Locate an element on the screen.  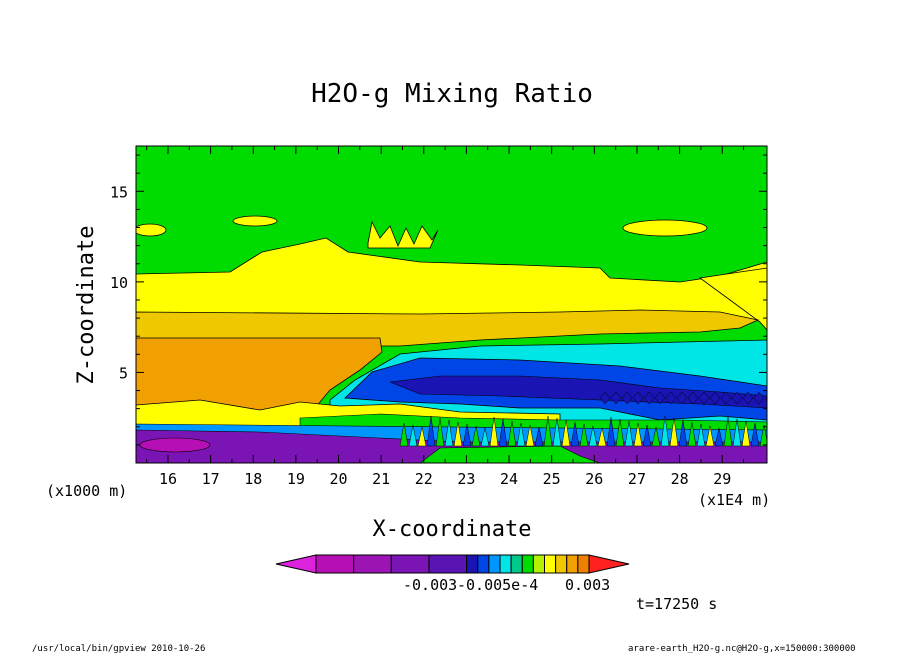
x-tick-label: 25 is located at coordinates (552, 479).